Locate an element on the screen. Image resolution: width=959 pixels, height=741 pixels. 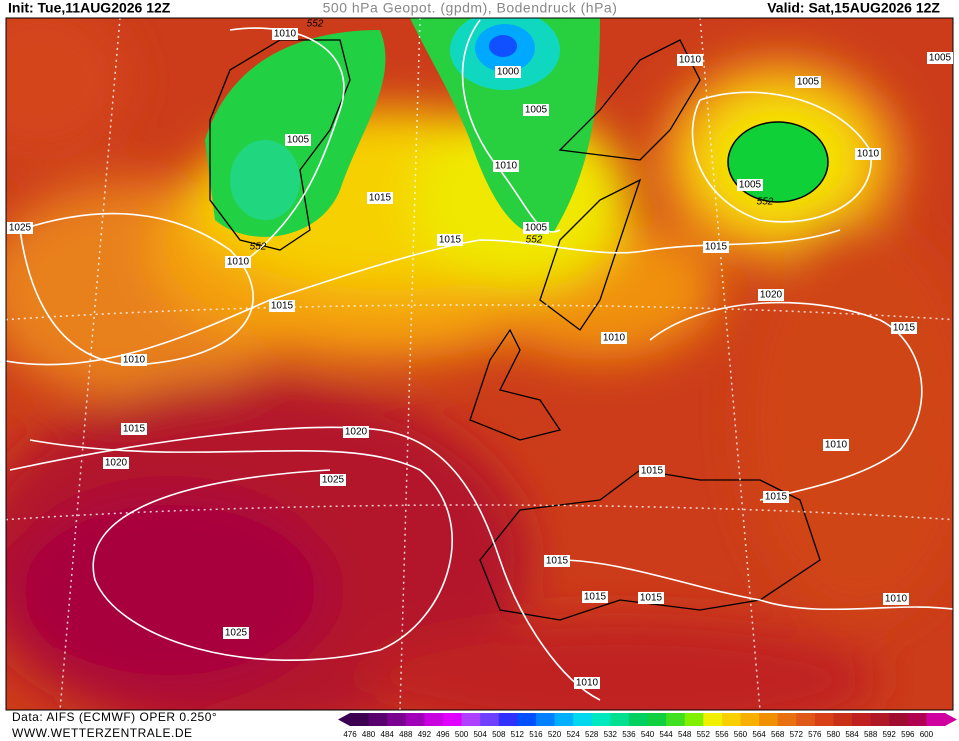
colorbar-label: 540 is located at coordinates (648, 734).